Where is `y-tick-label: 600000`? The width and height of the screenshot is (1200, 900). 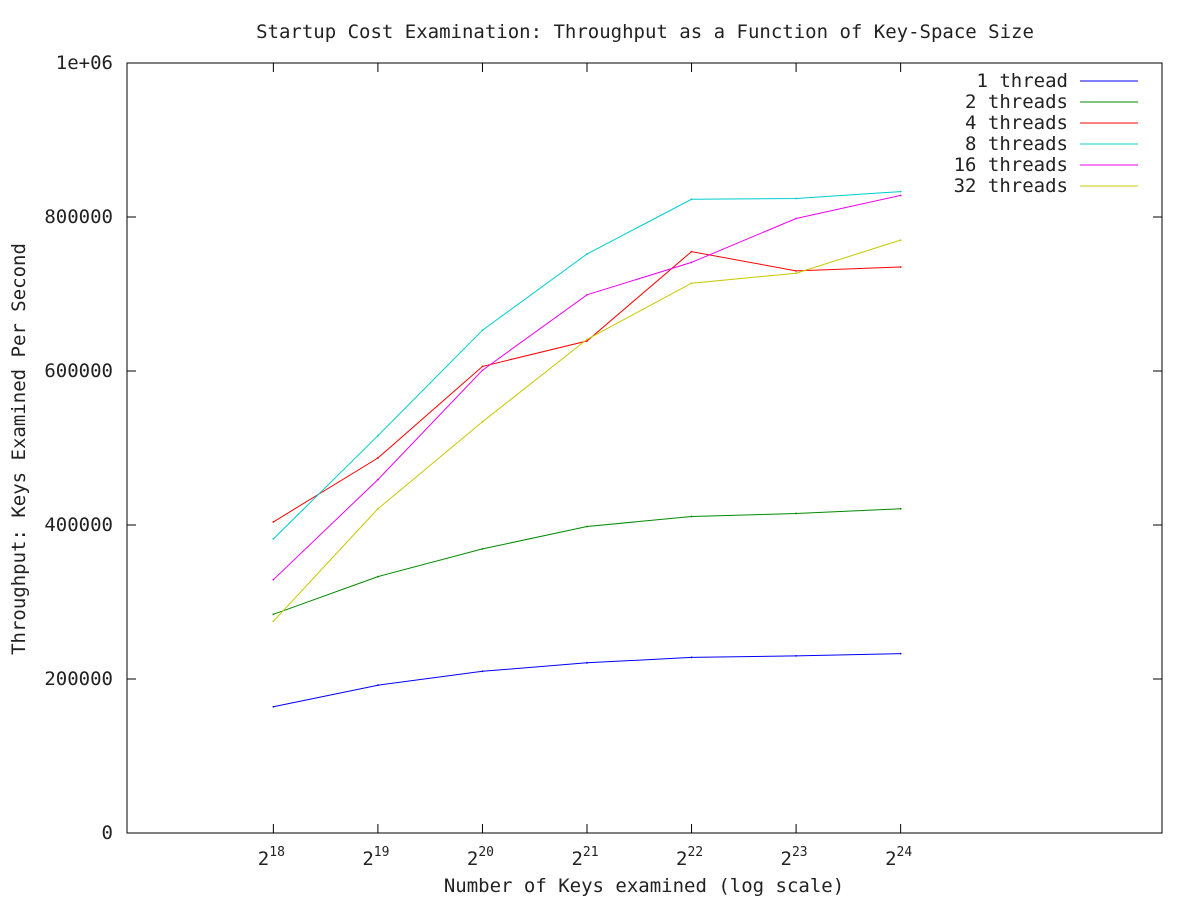 y-tick-label: 600000 is located at coordinates (78, 371).